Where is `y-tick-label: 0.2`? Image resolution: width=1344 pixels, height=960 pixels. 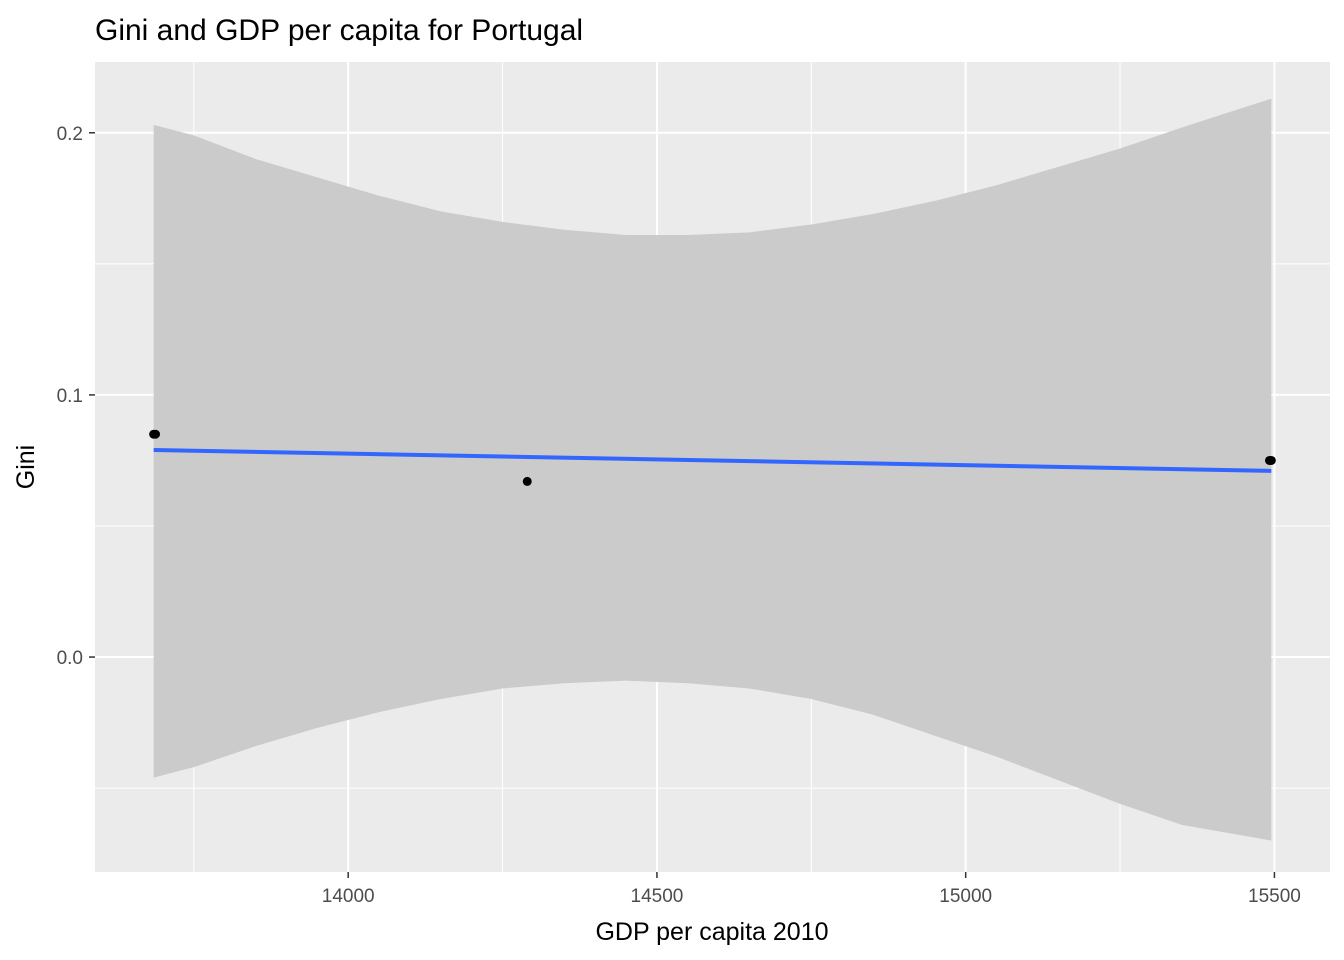
y-tick-label: 0.2 is located at coordinates (70, 134).